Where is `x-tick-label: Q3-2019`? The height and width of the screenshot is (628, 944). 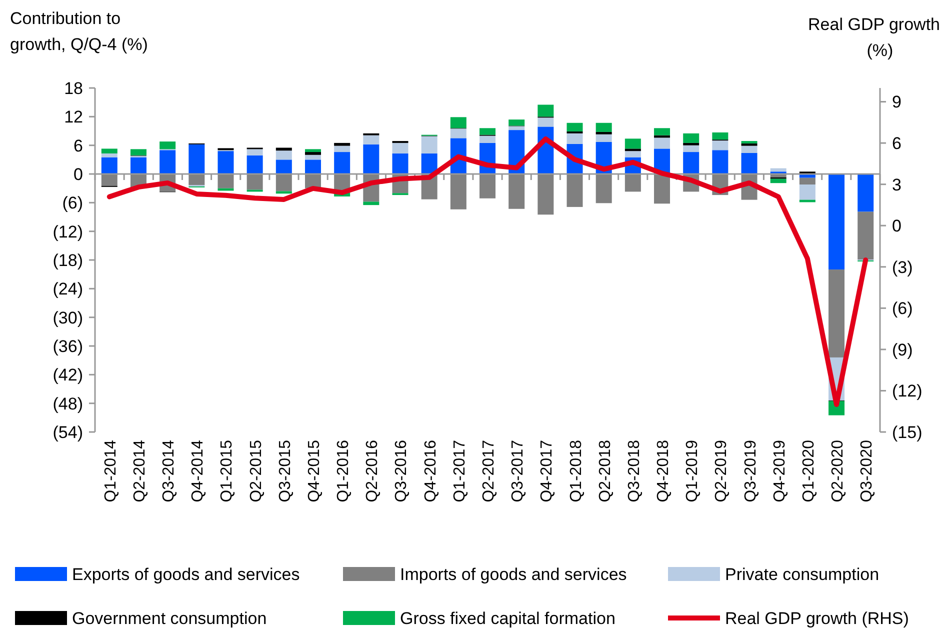
x-tick-label: Q3-2019 is located at coordinates (751, 471).